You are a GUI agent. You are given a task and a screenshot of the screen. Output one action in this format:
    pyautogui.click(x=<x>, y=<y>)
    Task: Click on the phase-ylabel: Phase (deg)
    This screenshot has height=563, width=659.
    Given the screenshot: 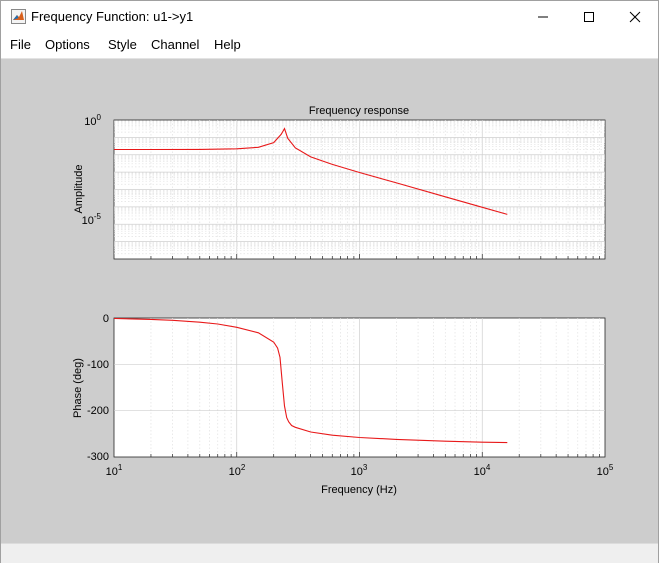 What is the action you would take?
    pyautogui.click(x=78, y=388)
    